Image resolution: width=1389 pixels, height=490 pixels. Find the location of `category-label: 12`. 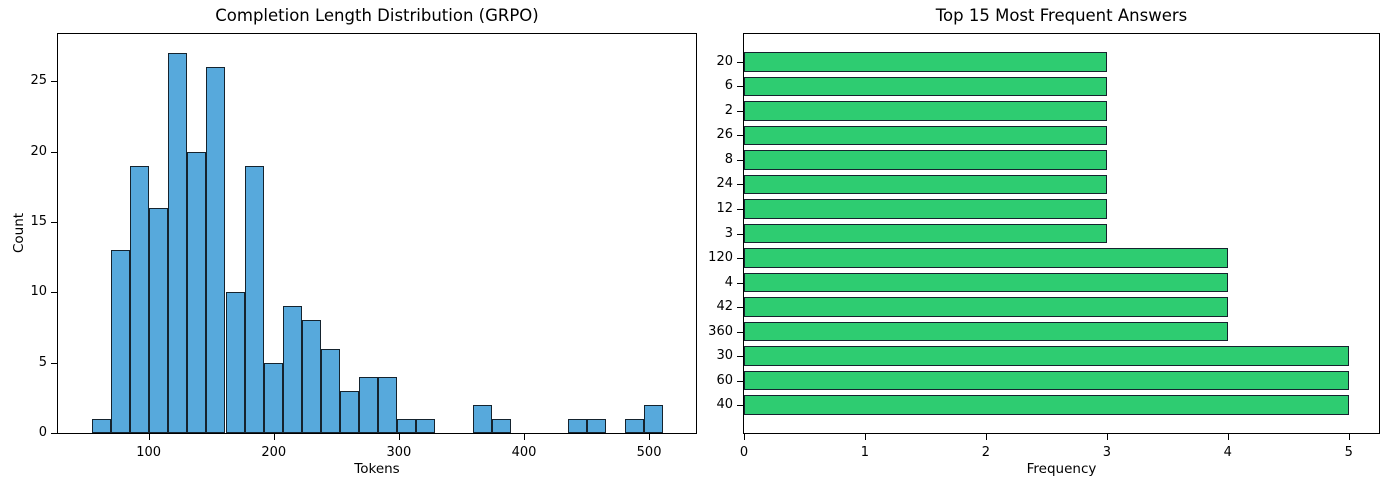

category-label: 12 is located at coordinates (724, 208).